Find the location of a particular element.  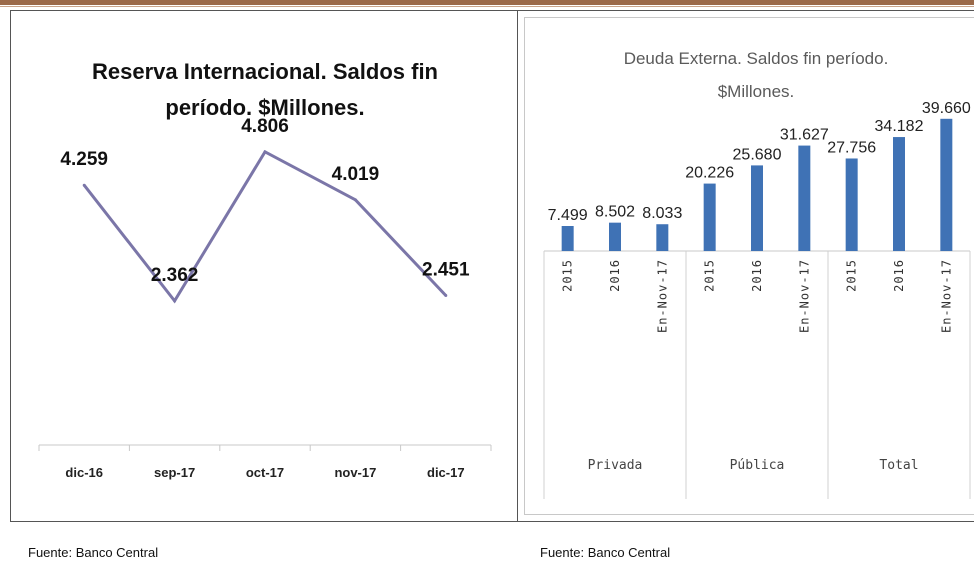

line-category-label: dic-17 is located at coordinates (446, 472).